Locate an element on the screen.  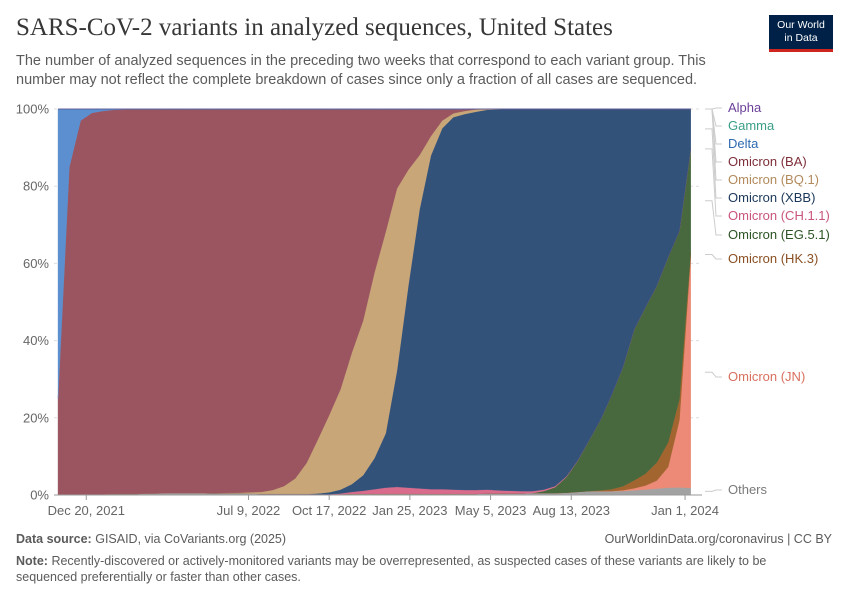
y-tick-label: 60% is located at coordinates (36, 263).